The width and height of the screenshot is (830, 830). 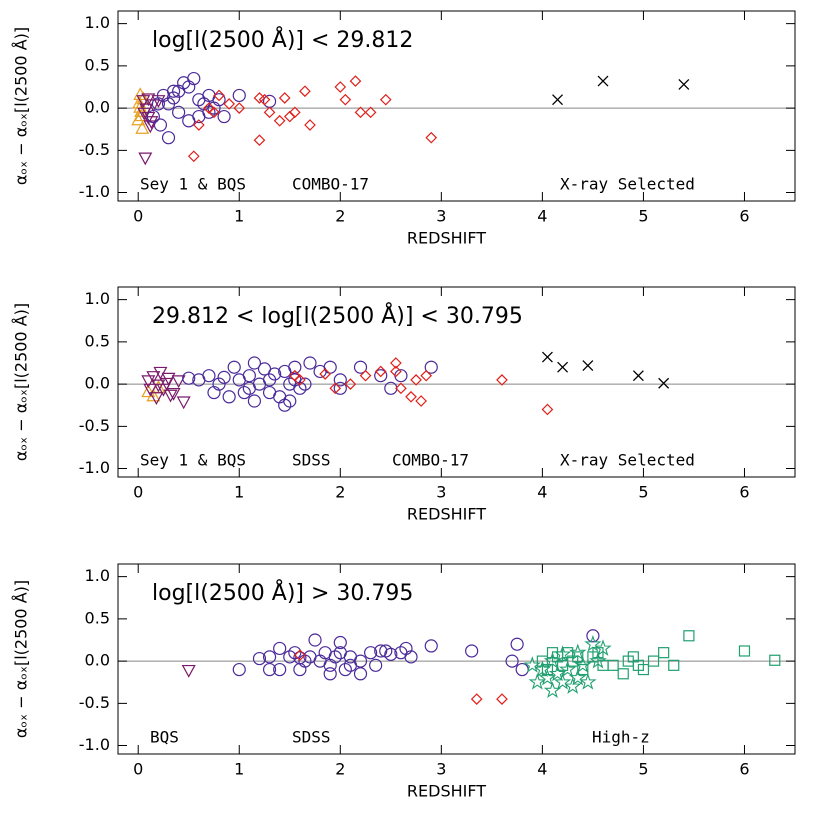 I want to click on marker-triangle-up, so click(x=138, y=119).